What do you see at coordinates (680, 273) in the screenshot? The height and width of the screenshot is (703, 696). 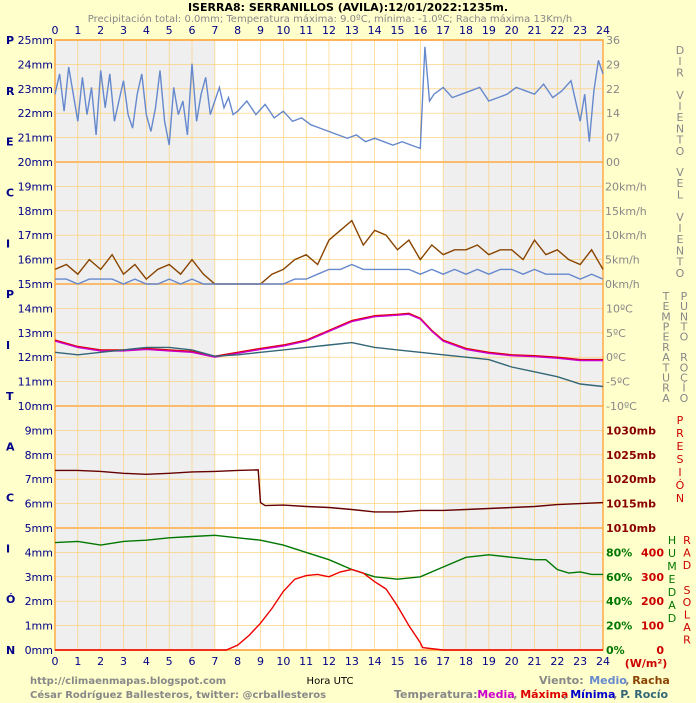 I see `wind-speed-title-letter: O` at bounding box center [680, 273].